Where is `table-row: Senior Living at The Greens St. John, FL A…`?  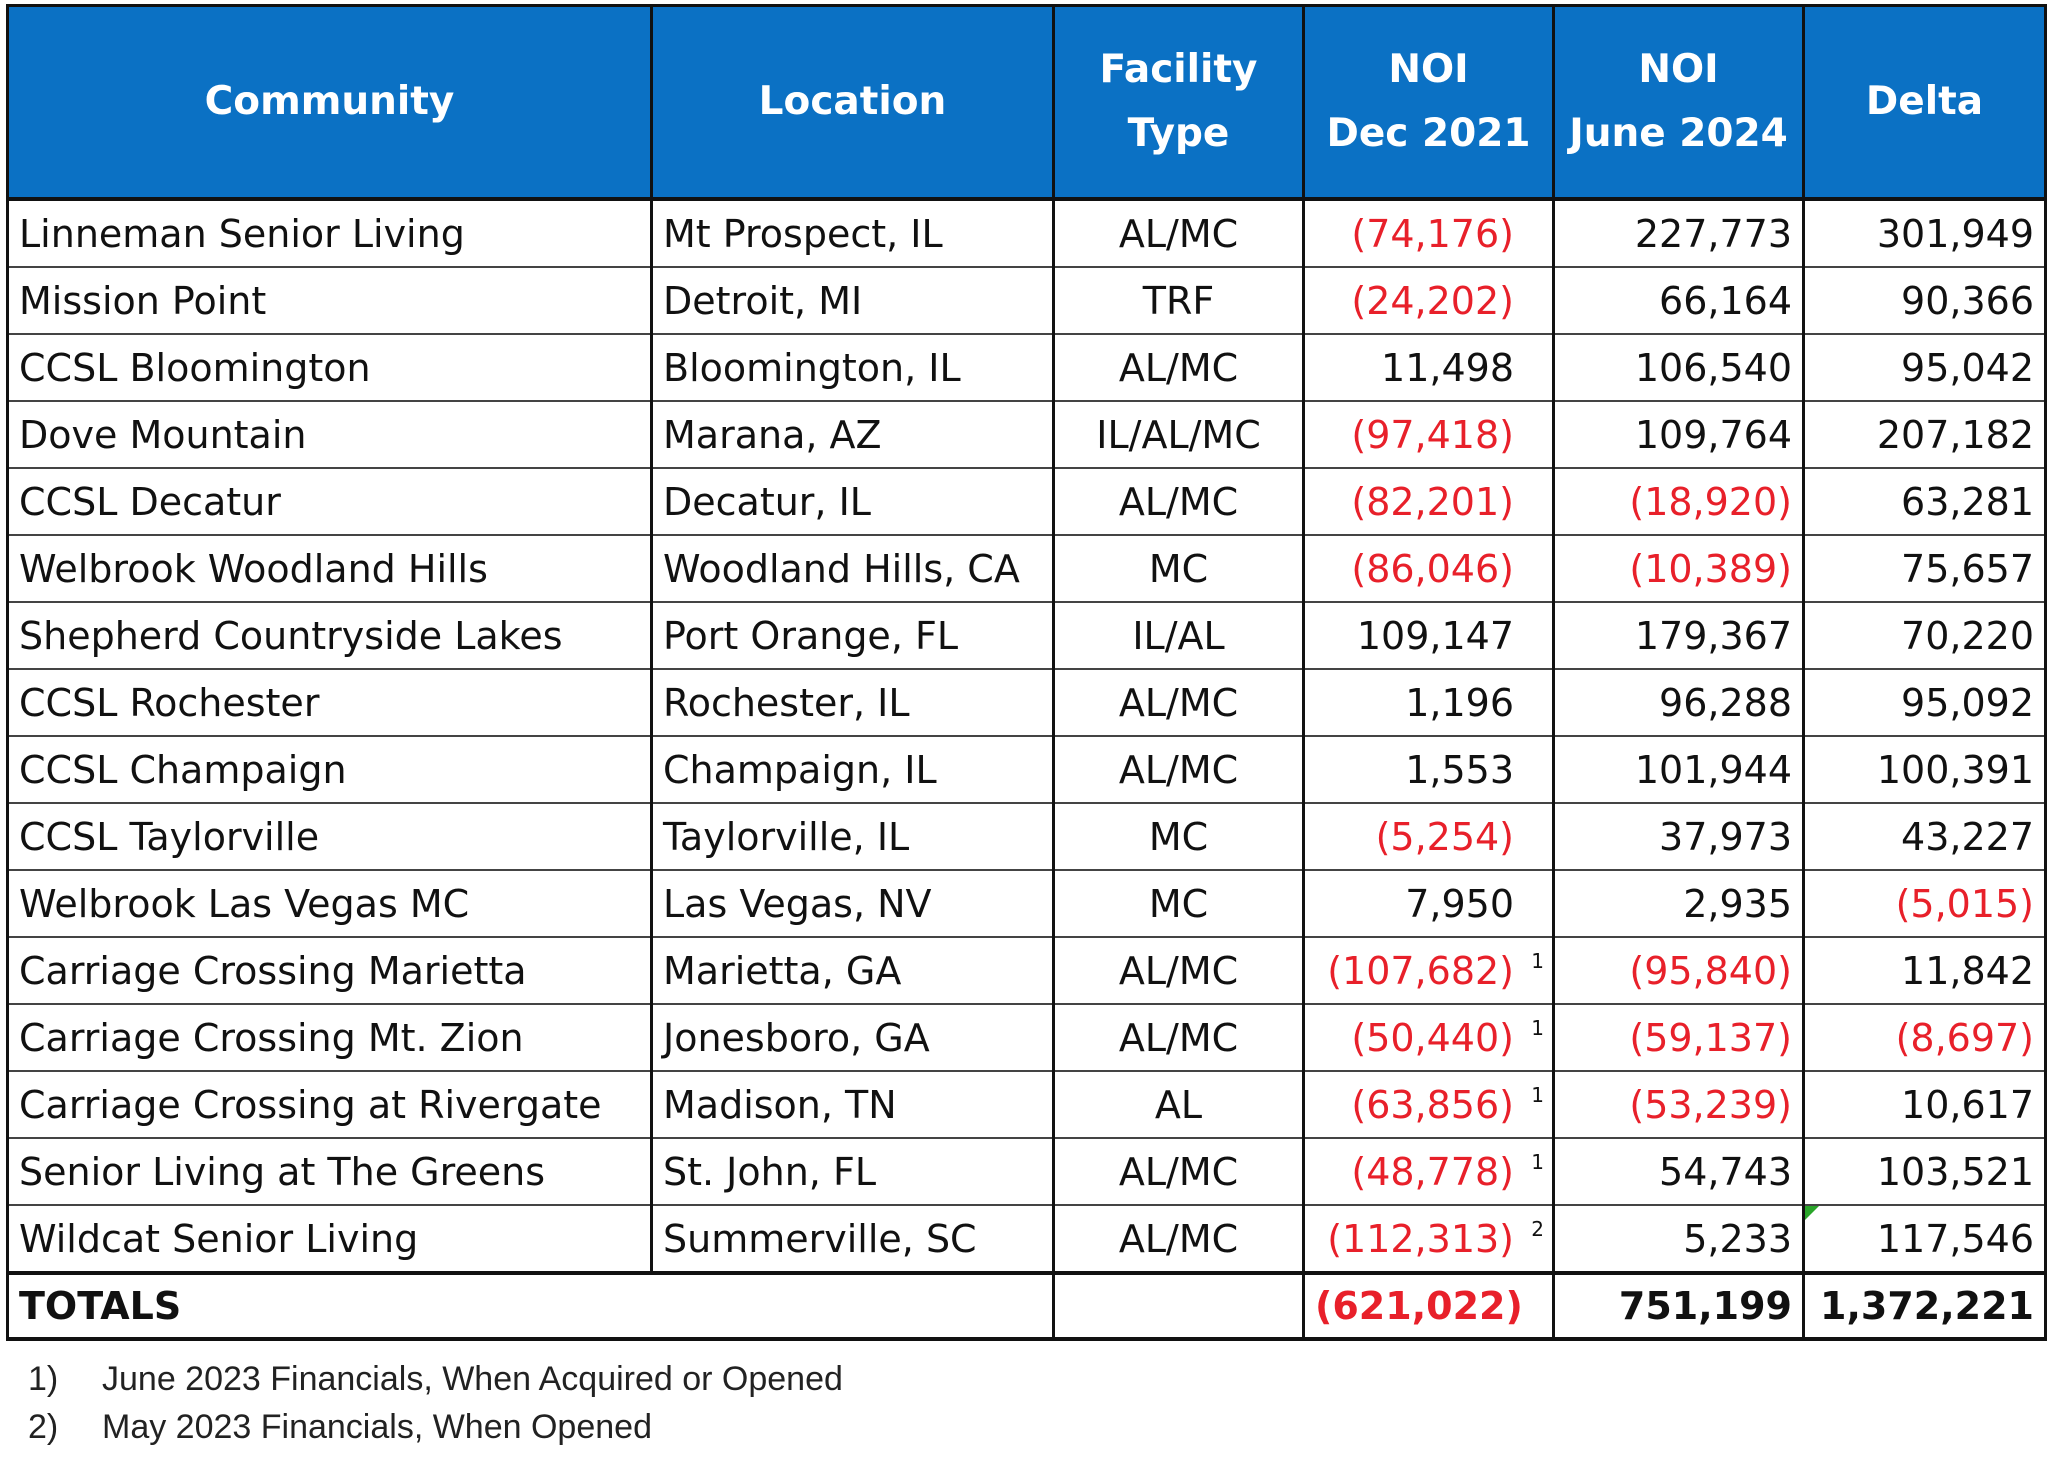 table-row: Senior Living at The Greens St. John, FL A… is located at coordinates (1026, 1172).